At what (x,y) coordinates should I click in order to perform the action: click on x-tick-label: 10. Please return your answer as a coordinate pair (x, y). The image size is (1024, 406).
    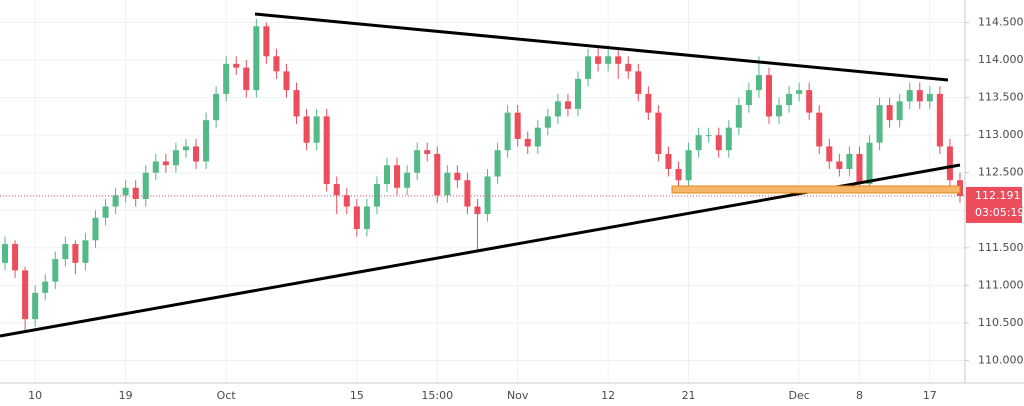
    Looking at the image, I should click on (35, 395).